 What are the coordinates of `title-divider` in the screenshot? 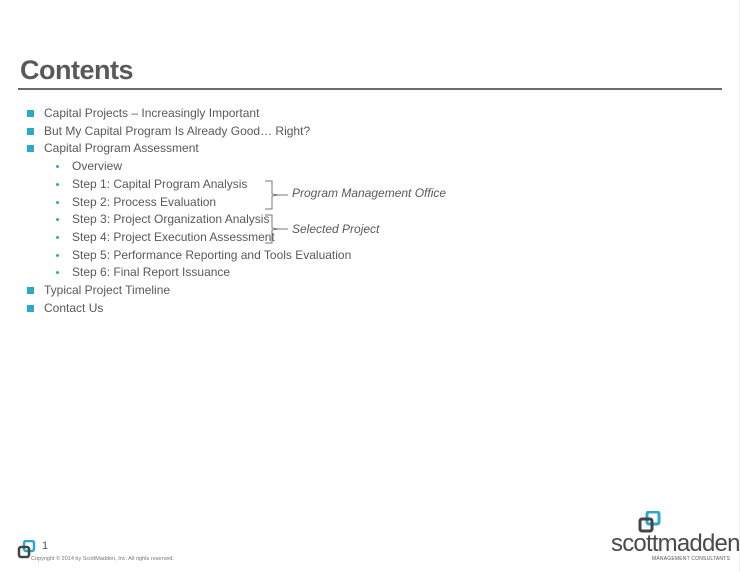 It's located at (370, 89).